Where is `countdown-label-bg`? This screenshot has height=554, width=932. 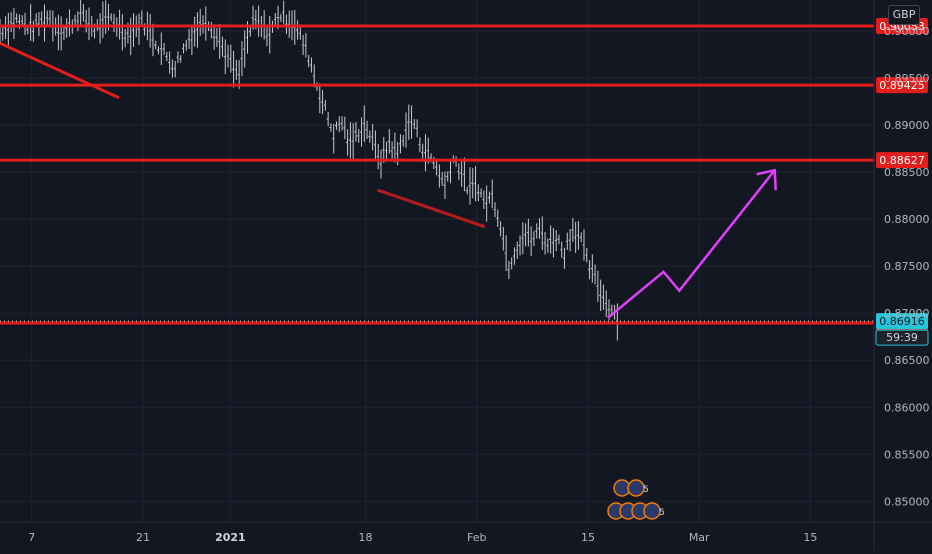
countdown-label-bg is located at coordinates (902, 337).